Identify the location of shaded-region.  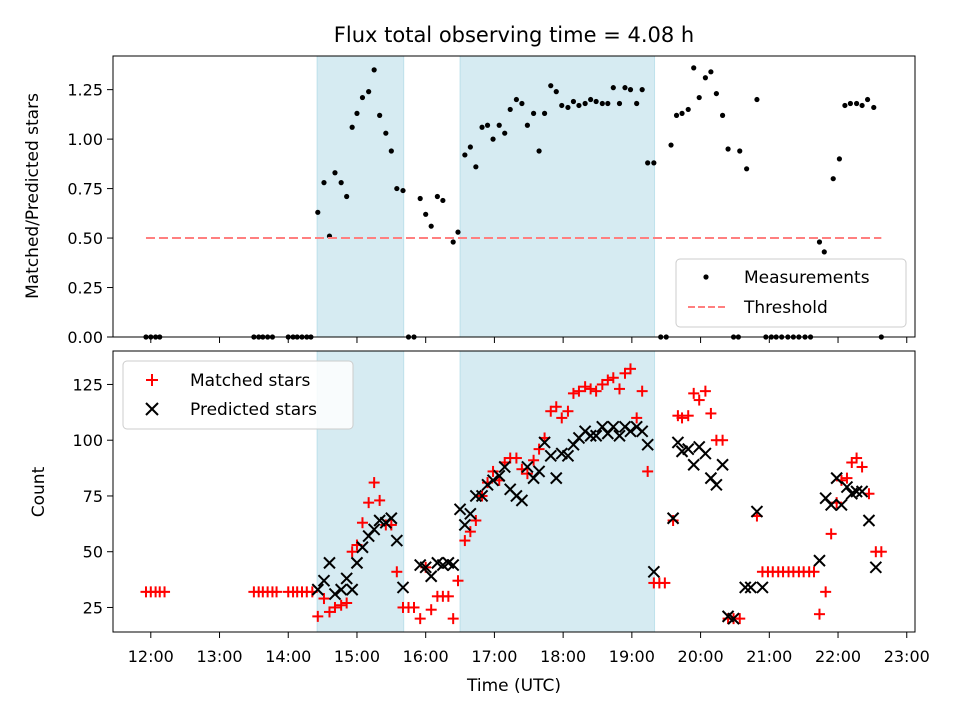
(557, 491).